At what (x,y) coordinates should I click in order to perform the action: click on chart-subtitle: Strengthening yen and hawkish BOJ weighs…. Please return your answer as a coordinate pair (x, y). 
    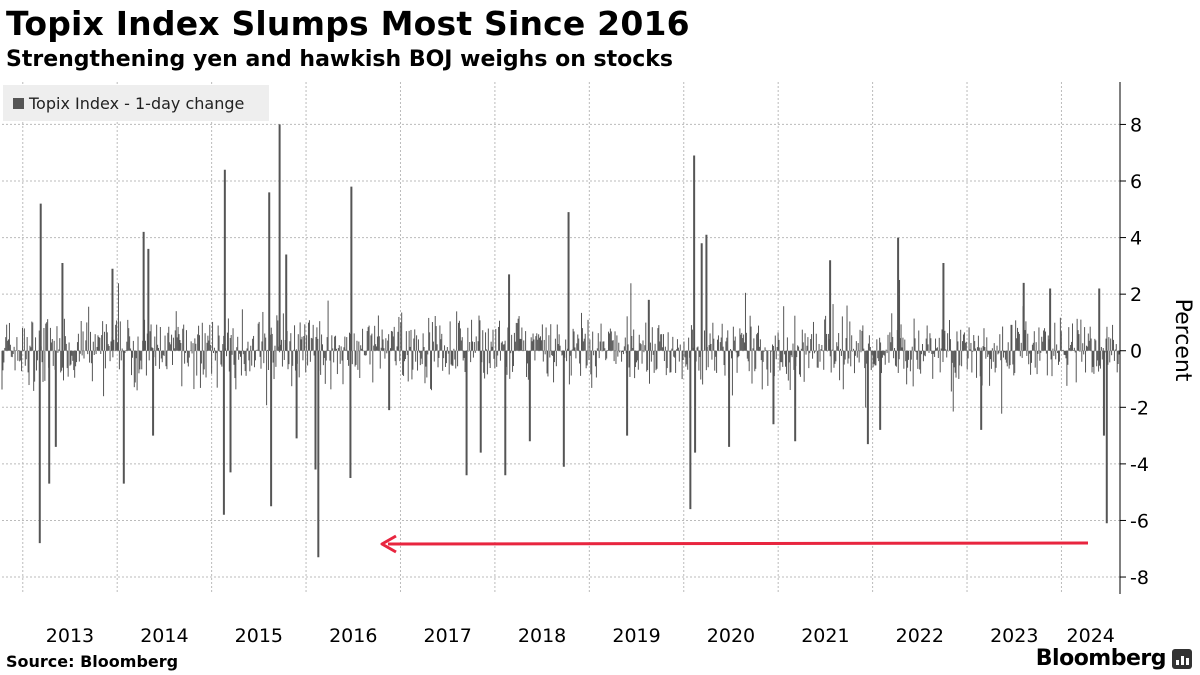
    Looking at the image, I should click on (340, 59).